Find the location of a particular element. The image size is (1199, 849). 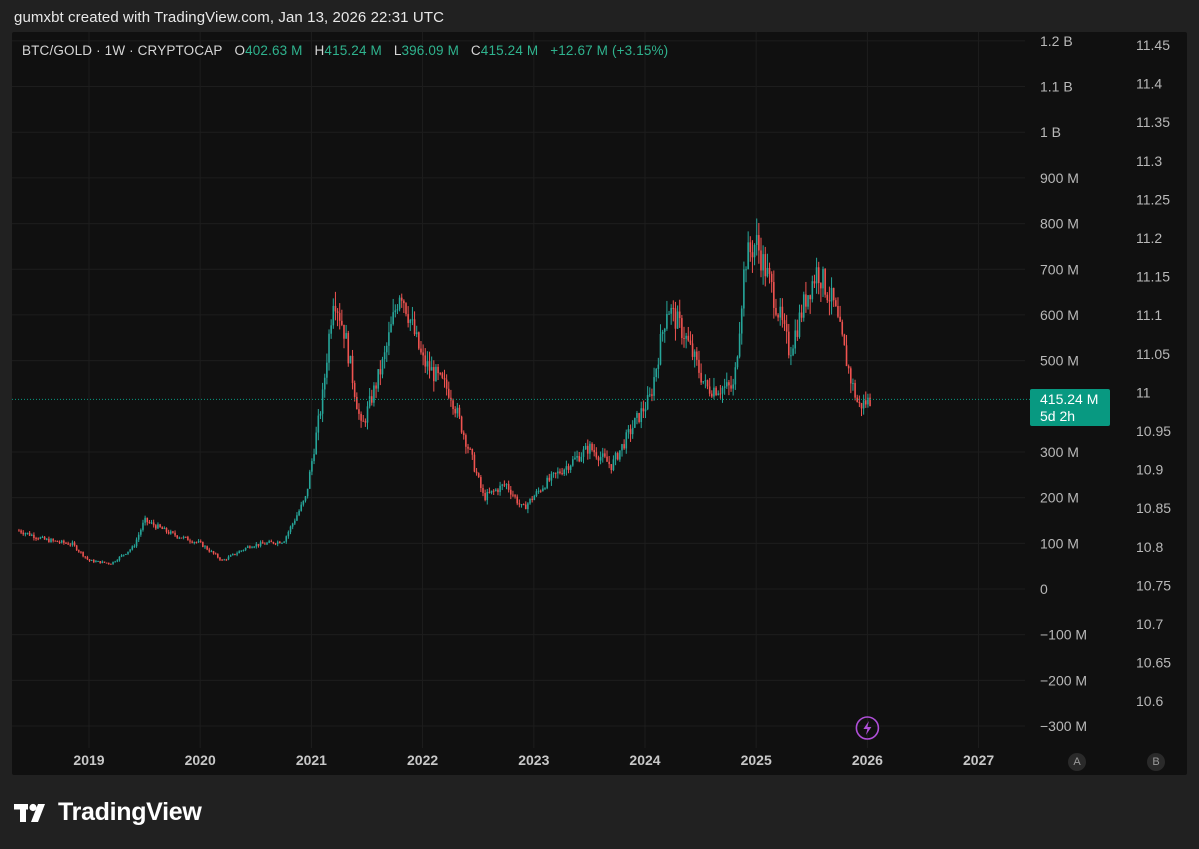

legend-low-value: 396.09 M is located at coordinates (430, 50).